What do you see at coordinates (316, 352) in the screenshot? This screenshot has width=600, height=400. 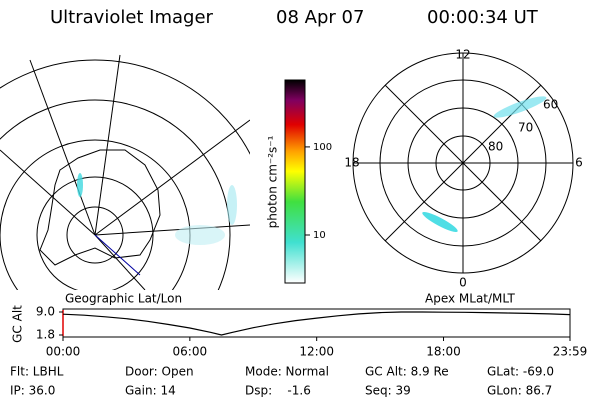 I see `x-tick-label: 12:00` at bounding box center [316, 352].